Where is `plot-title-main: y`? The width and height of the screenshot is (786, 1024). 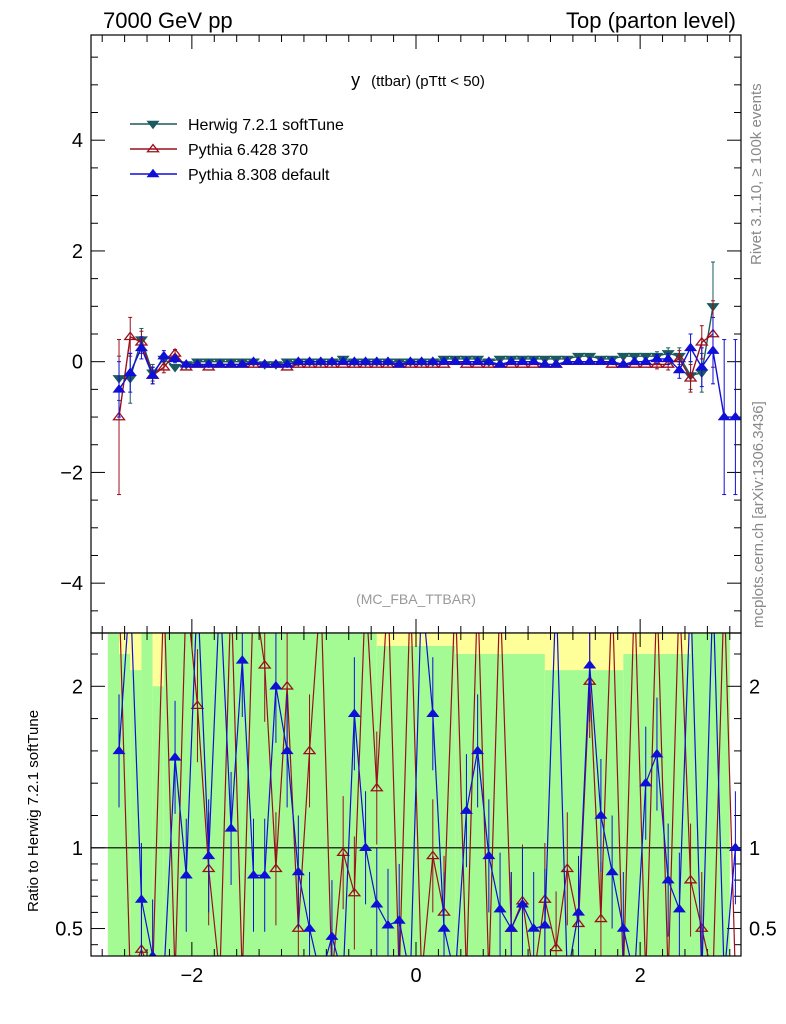
plot-title-main: y is located at coordinates (355, 80).